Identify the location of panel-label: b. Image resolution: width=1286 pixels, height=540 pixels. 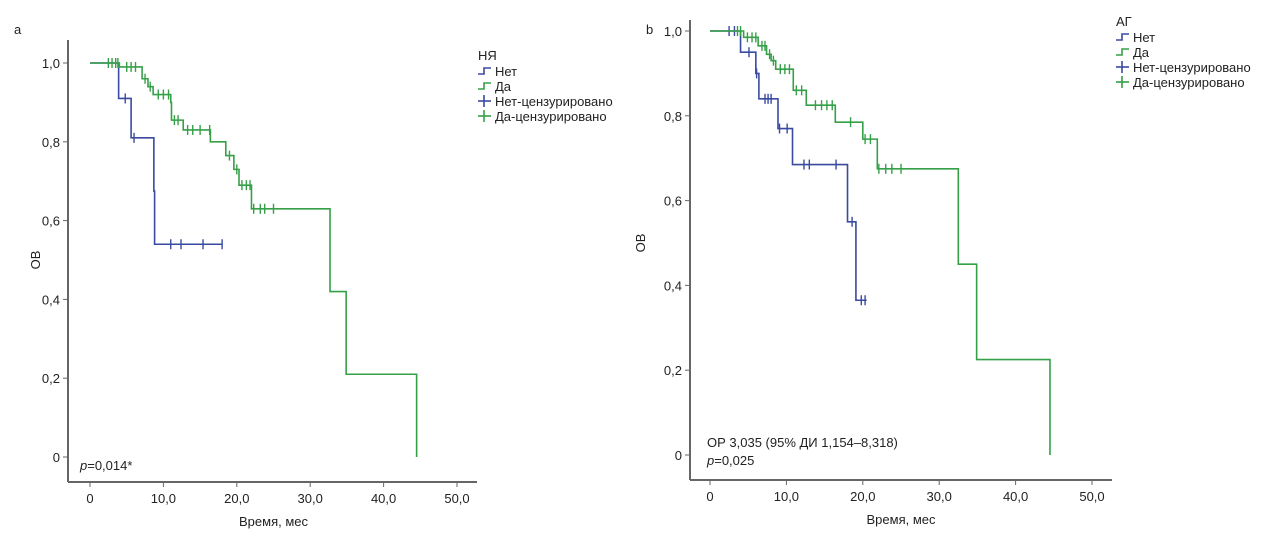
(649, 29).